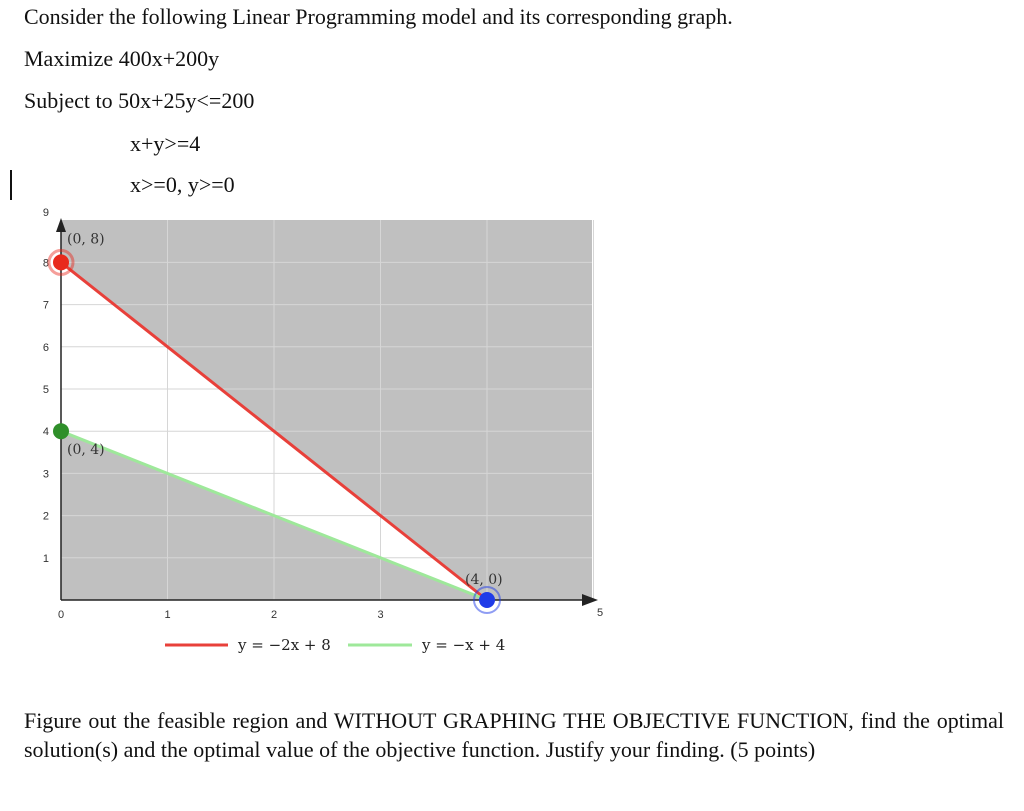  I want to click on constraint-2: x+y>=4, so click(165, 143).